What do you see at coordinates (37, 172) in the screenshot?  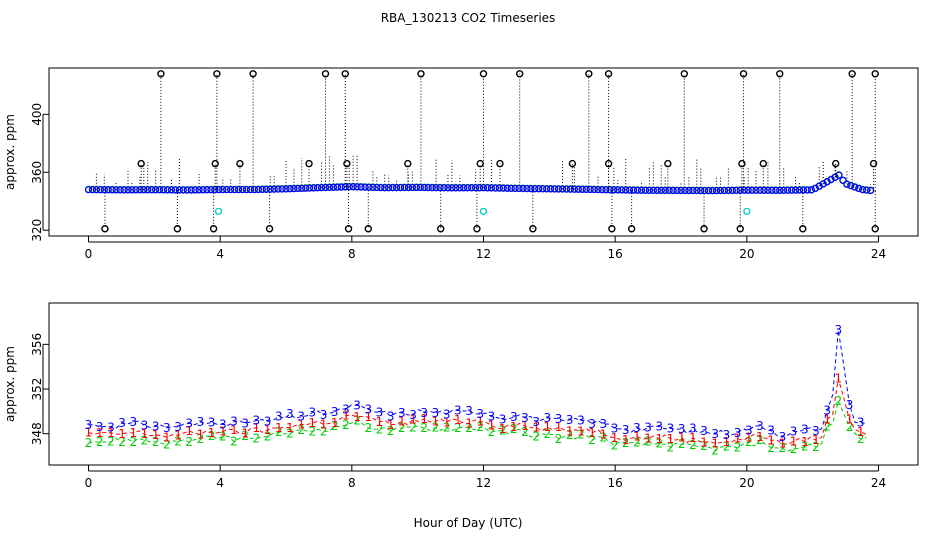 I see `panel-top-y-tick-label: 360` at bounding box center [37, 172].